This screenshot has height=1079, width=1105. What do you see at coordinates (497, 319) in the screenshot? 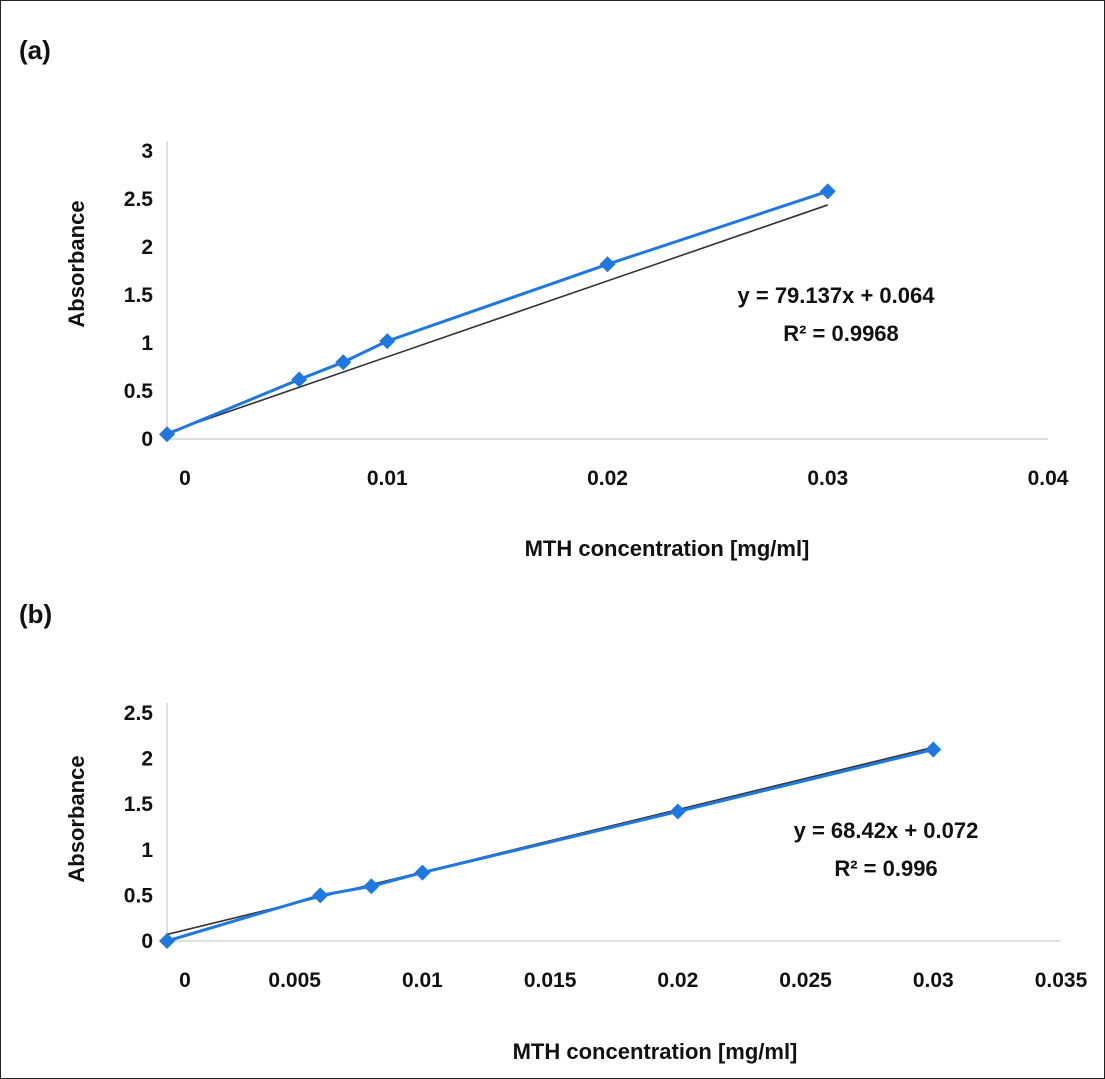
I see `trendline-a` at bounding box center [497, 319].